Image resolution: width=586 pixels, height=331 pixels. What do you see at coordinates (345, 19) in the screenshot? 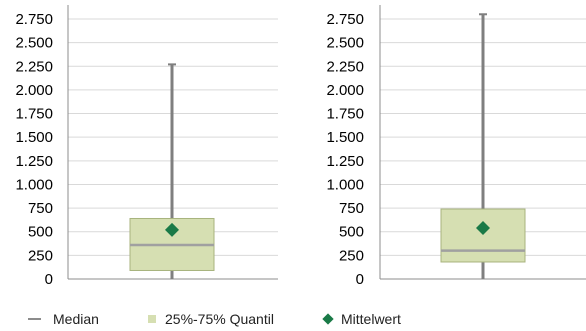
I see `chart2-ytick-label-11: 2.750` at bounding box center [345, 19].